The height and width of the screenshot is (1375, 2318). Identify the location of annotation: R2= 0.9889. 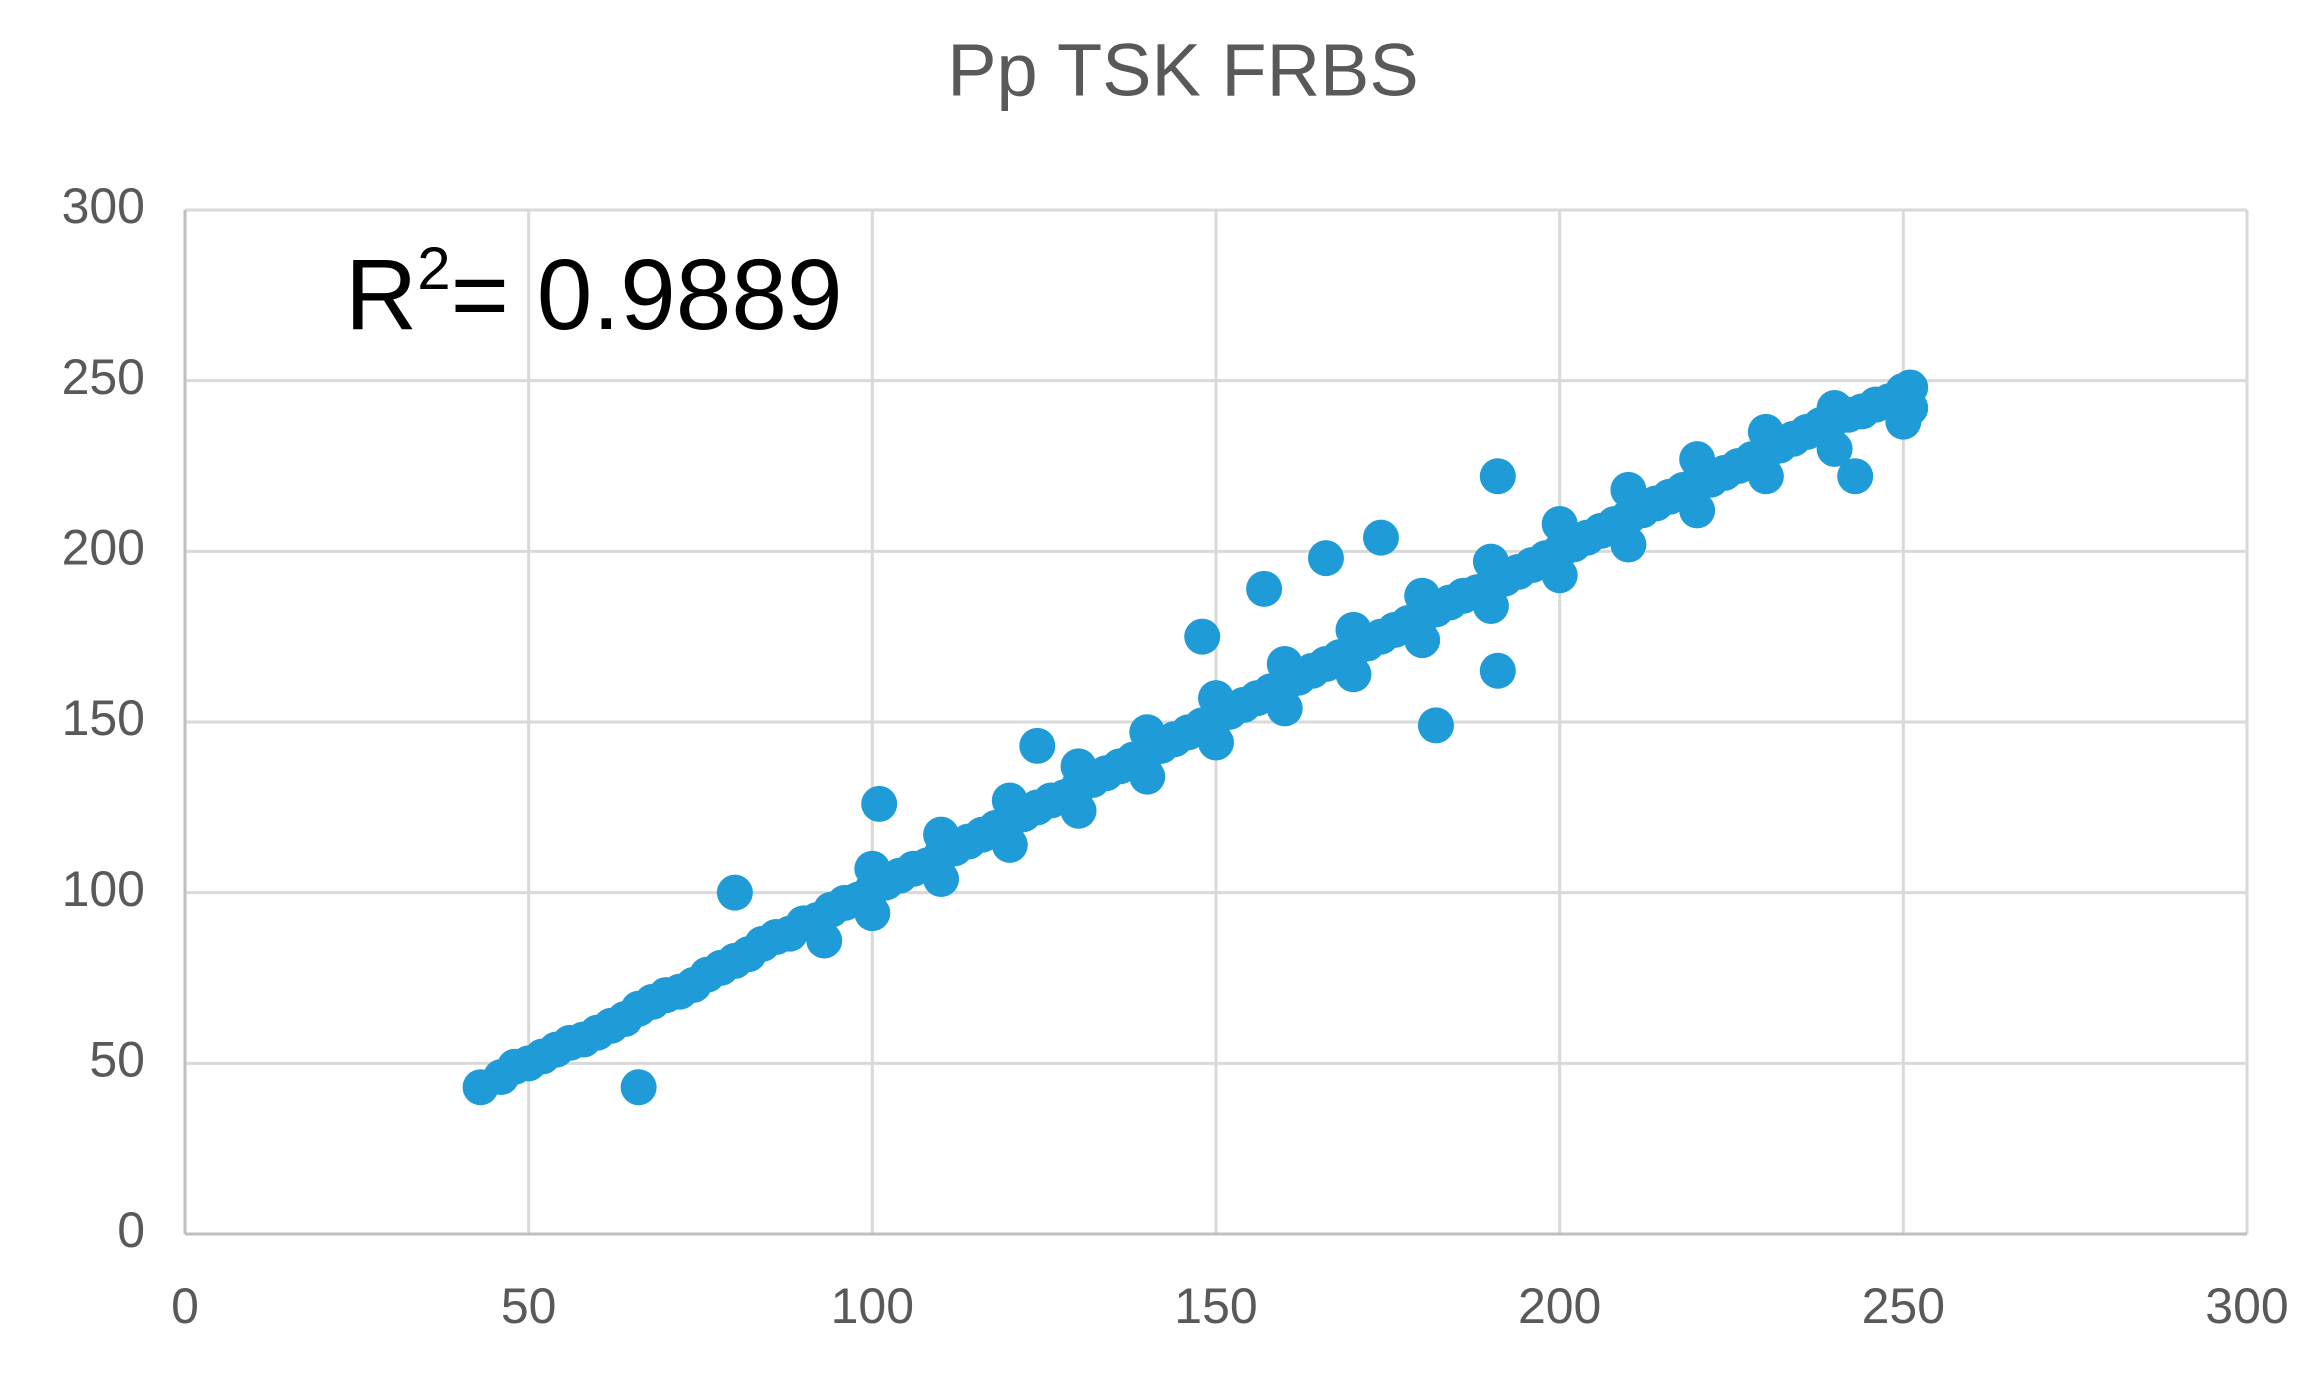
(594, 293).